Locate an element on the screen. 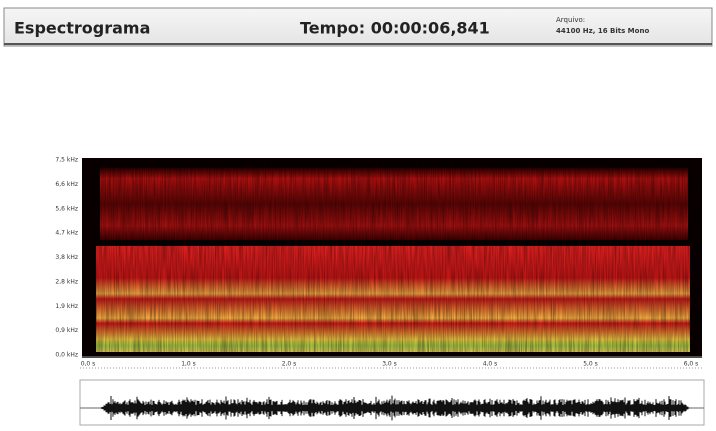 This screenshot has width=716, height=431. header-bar is located at coordinates (358, 27).